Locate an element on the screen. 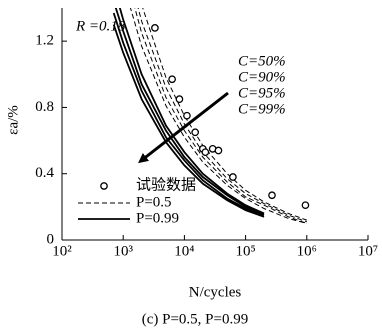  annotation: R =0.18 is located at coordinates (100, 26).